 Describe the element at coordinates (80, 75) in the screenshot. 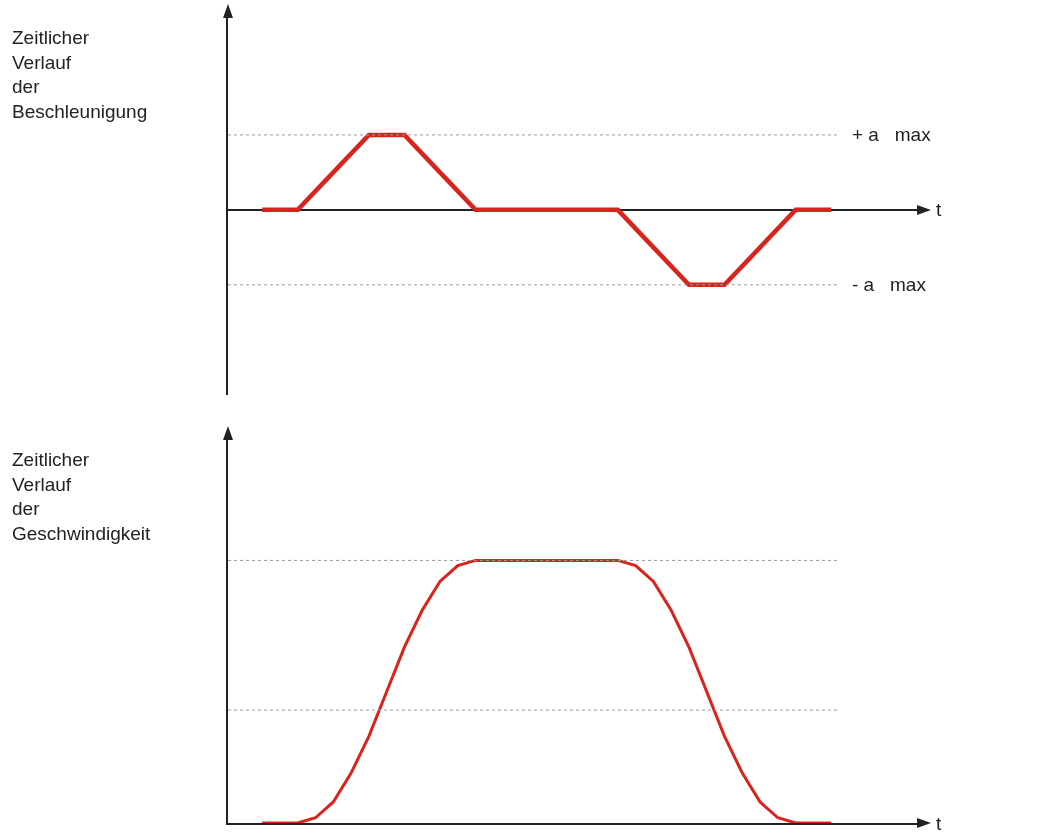

I see `y-axis-title: Zeitlicher Verlauf der Beschleunigung` at that location.